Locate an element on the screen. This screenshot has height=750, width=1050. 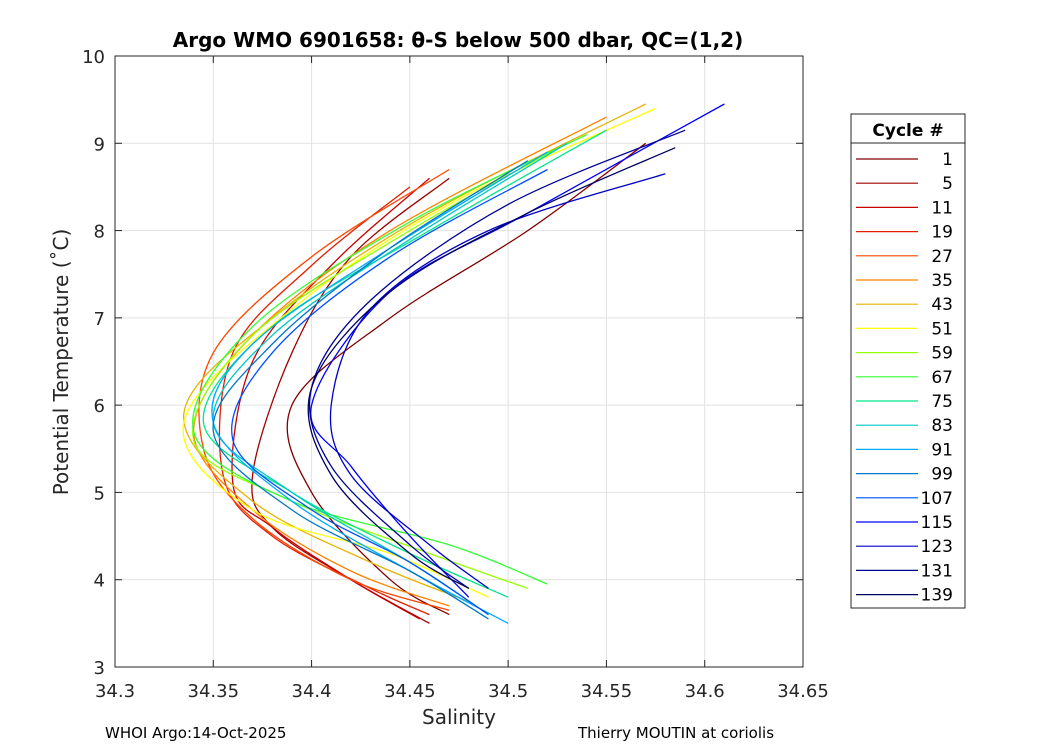
legend-box is located at coordinates (908, 361).